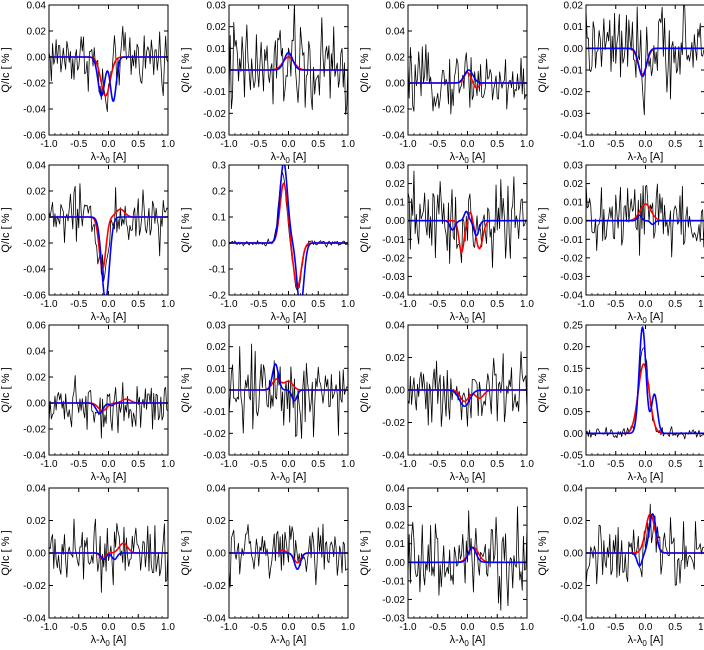 The width and height of the screenshot is (704, 650). What do you see at coordinates (219, 166) in the screenshot?
I see `y-tick-label: 0.3` at bounding box center [219, 166].